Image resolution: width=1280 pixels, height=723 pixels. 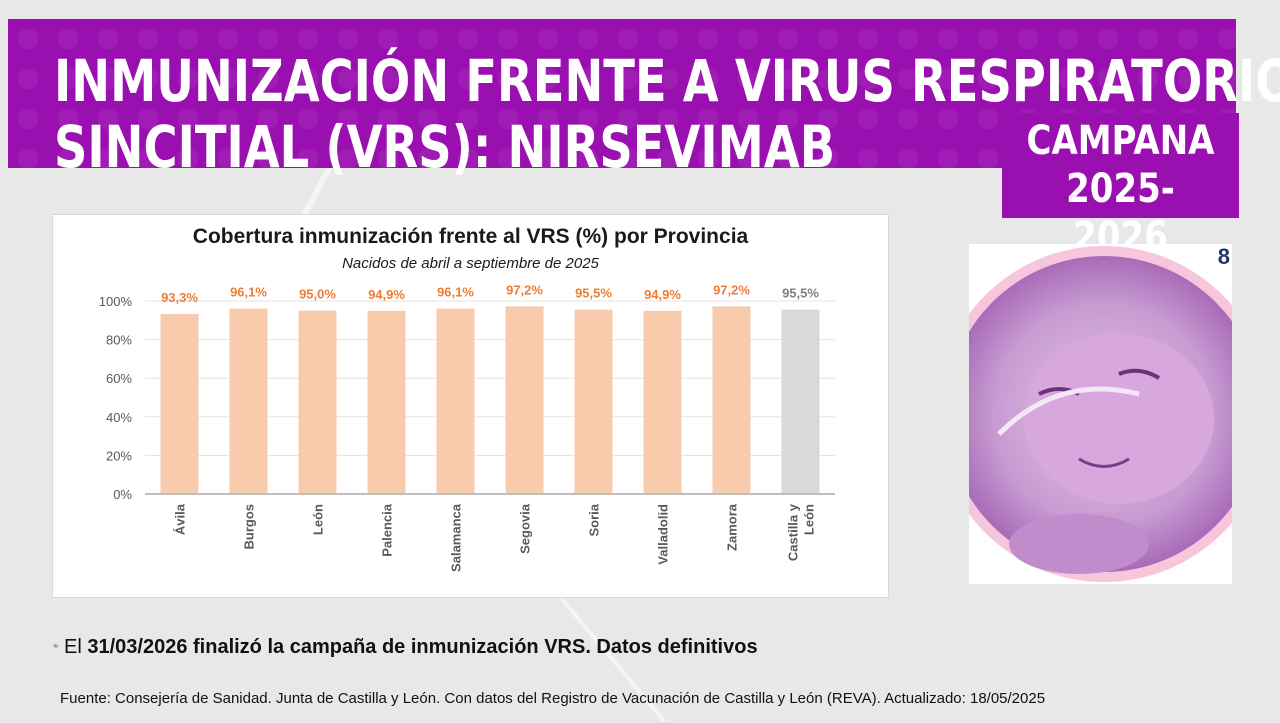 I want to click on y-tick-label: 60%, so click(x=119, y=378).